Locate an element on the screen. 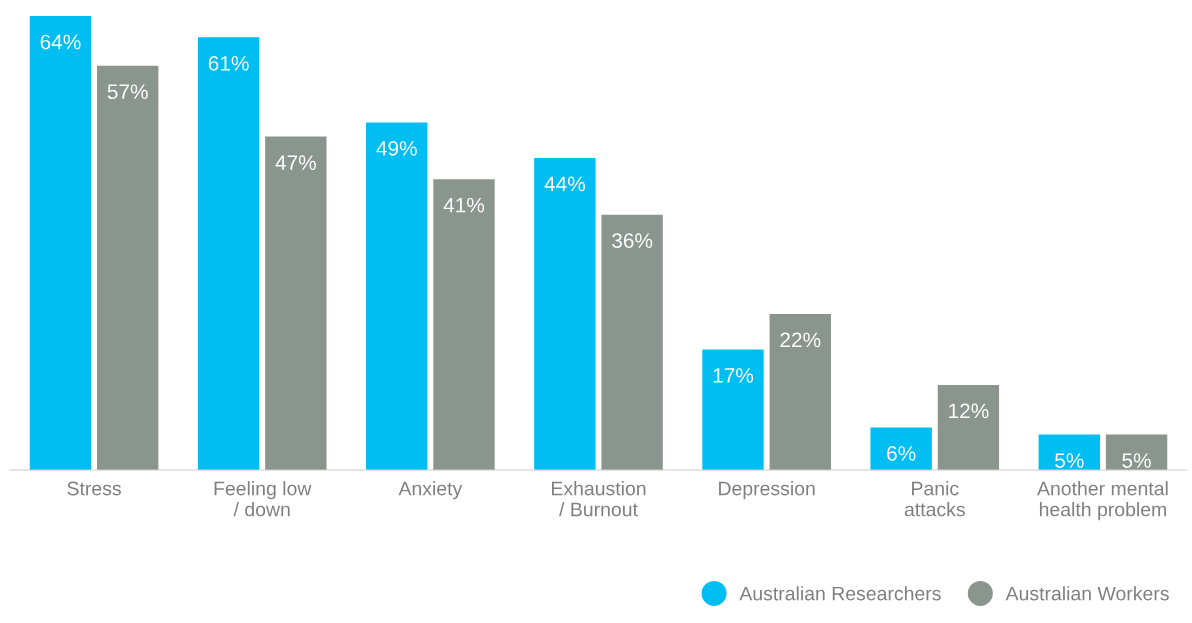 The width and height of the screenshot is (1192, 623). data-label: 41% is located at coordinates (464, 205).